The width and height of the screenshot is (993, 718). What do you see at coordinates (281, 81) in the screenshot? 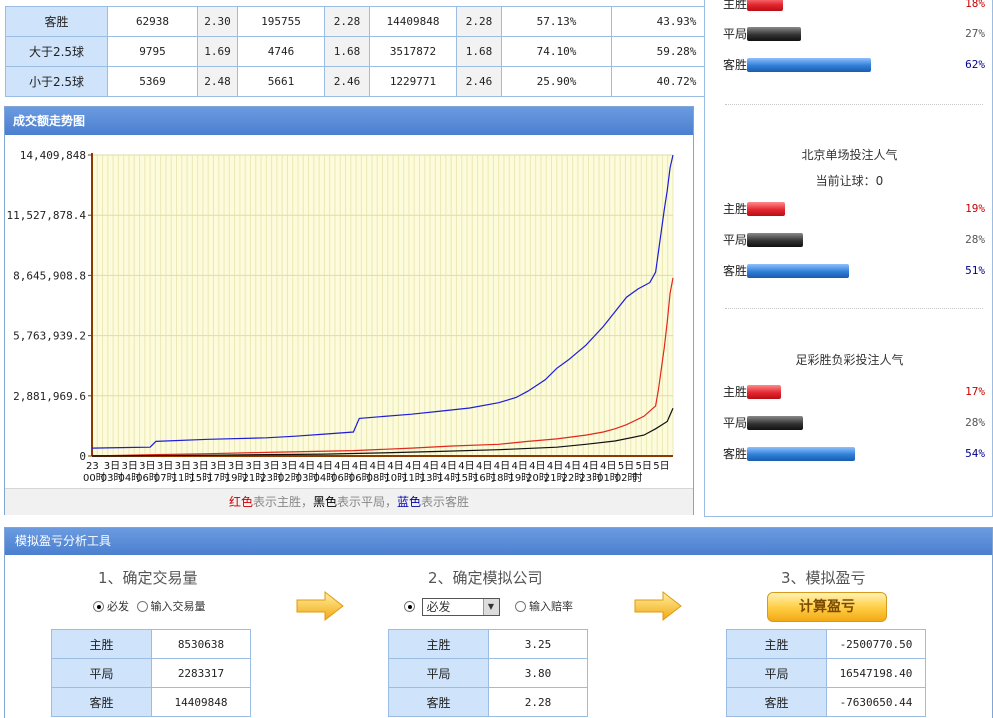
I see `table-cell: 5661` at bounding box center [281, 81].